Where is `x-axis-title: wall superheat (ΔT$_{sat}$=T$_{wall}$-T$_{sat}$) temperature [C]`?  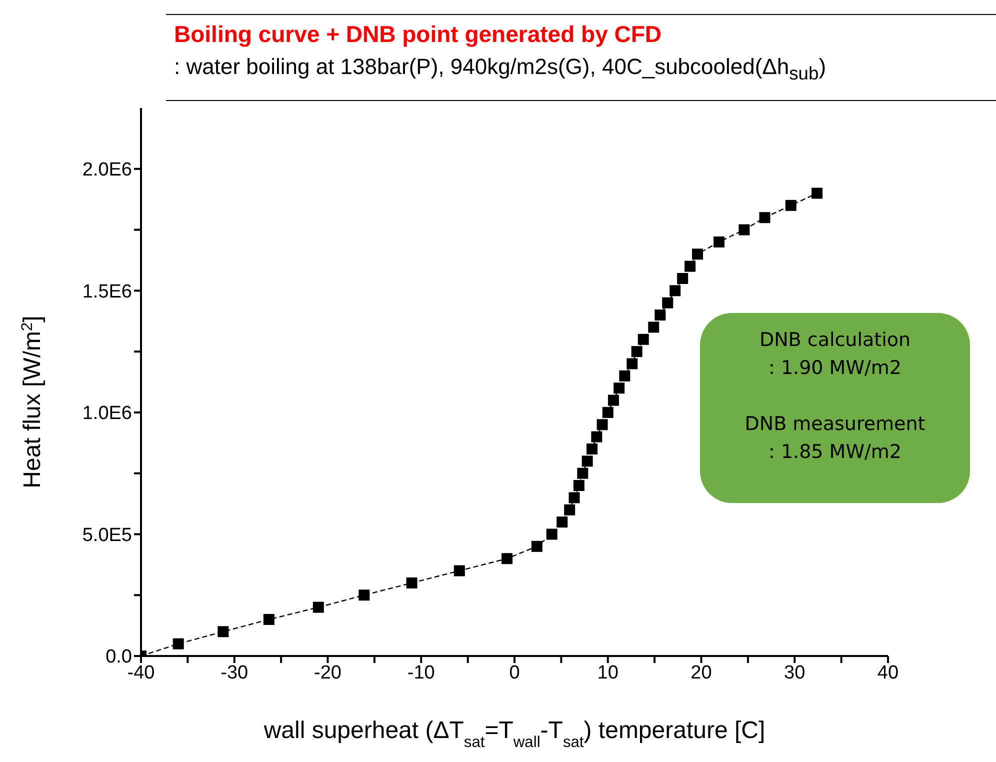 x-axis-title: wall superheat (ΔT$_{sat}$=T$_{wall}$-T$_{sat}$) temperature [C] is located at coordinates (514, 733).